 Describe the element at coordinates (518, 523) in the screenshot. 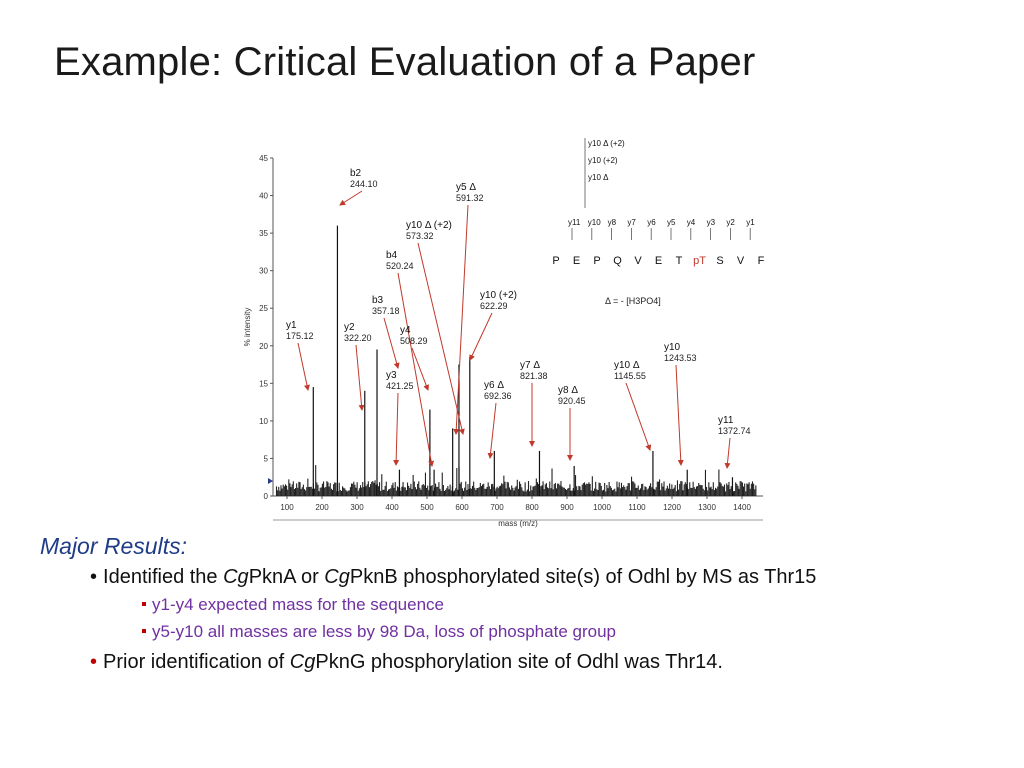

I see `x-axis-label: mass (m/z)` at that location.